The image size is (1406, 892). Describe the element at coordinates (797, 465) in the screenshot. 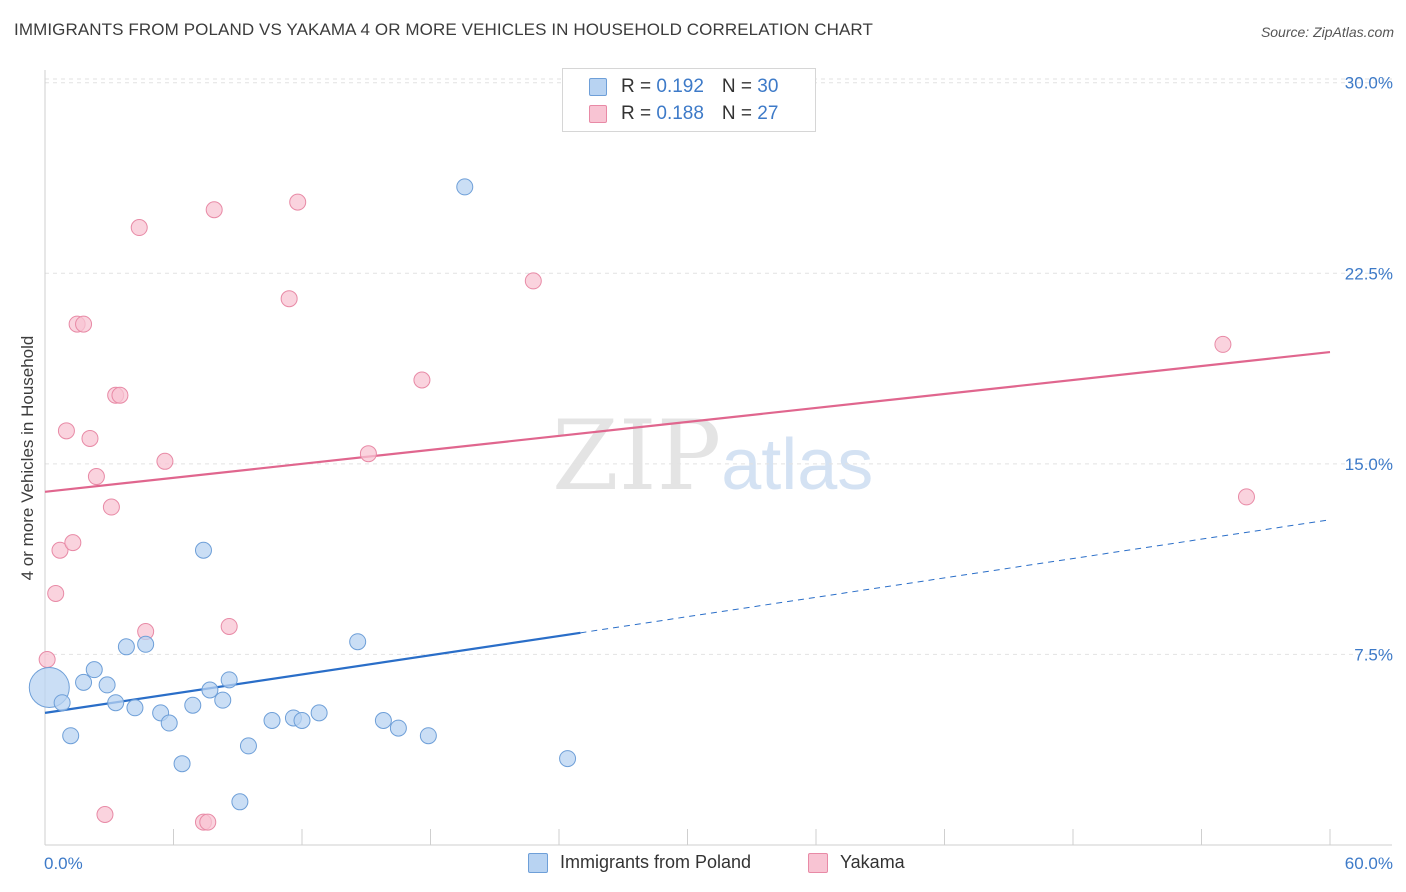

I see `watermark-atlas: atlas` at that location.